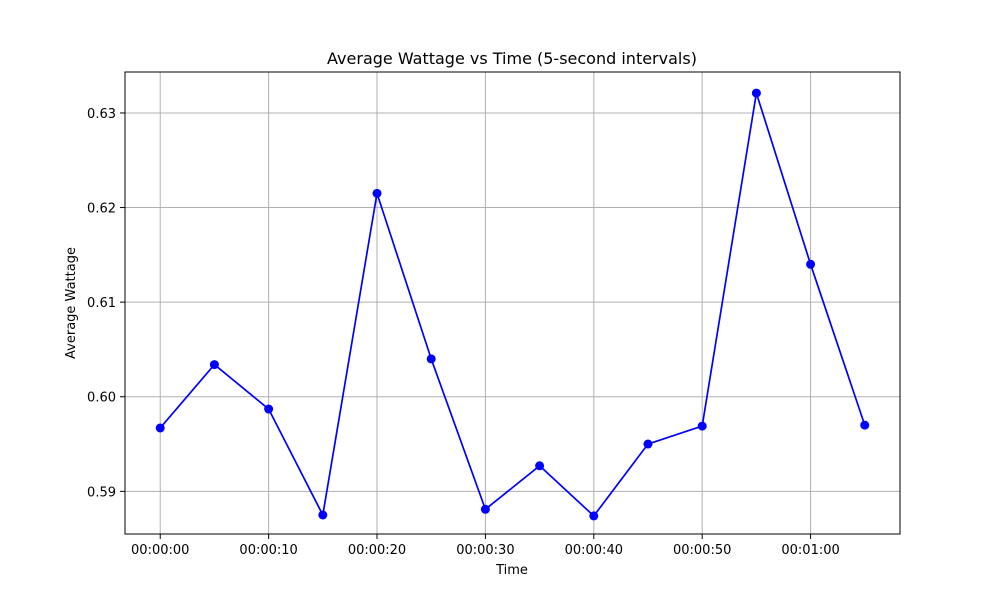 This screenshot has width=1000, height=604. I want to click on y-tick-label: 0.63, so click(101, 114).